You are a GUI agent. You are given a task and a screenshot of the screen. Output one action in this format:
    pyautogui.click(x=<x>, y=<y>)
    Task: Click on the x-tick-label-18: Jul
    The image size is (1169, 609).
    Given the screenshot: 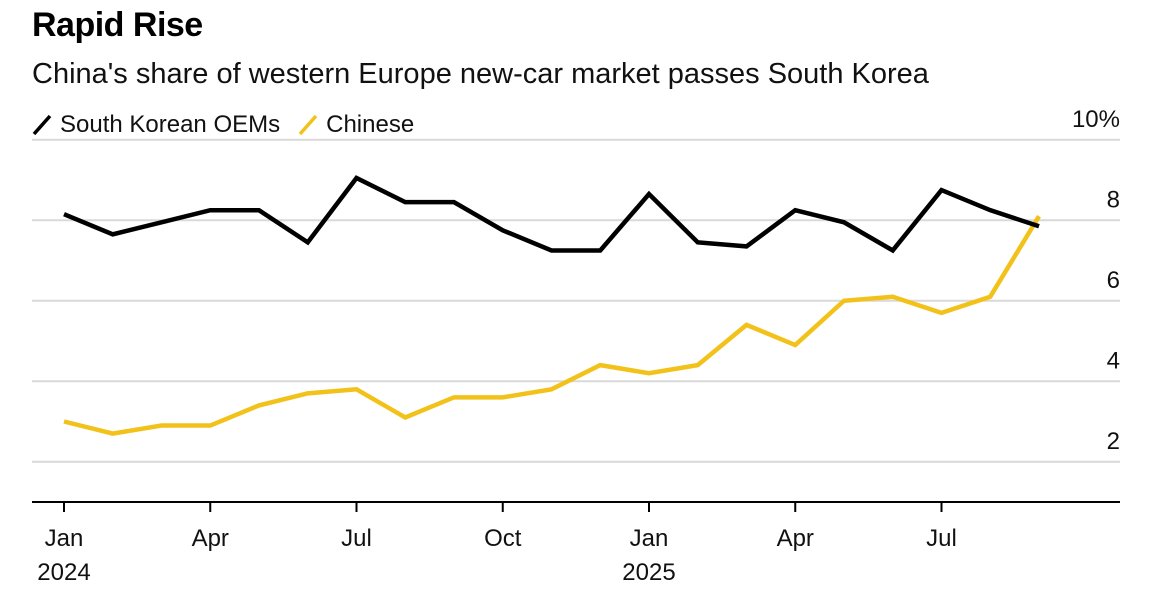 What is the action you would take?
    pyautogui.click(x=941, y=538)
    